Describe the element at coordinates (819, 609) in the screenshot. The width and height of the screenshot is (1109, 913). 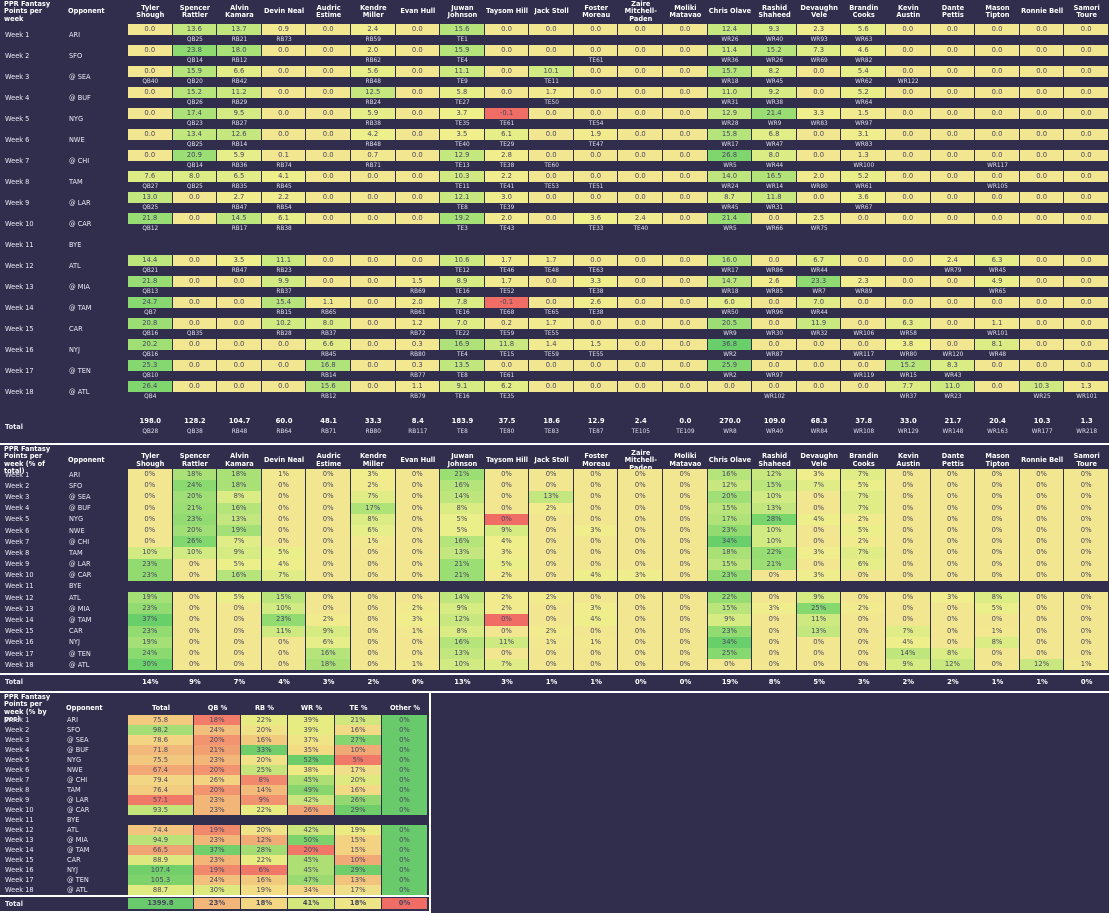
I see `pct-cell: 25%` at that location.